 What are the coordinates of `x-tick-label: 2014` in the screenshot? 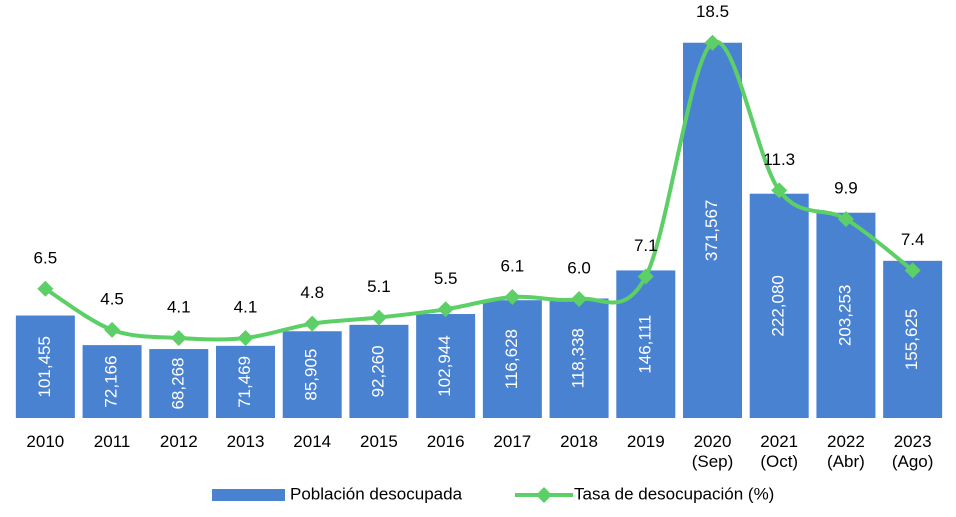 It's located at (312, 441).